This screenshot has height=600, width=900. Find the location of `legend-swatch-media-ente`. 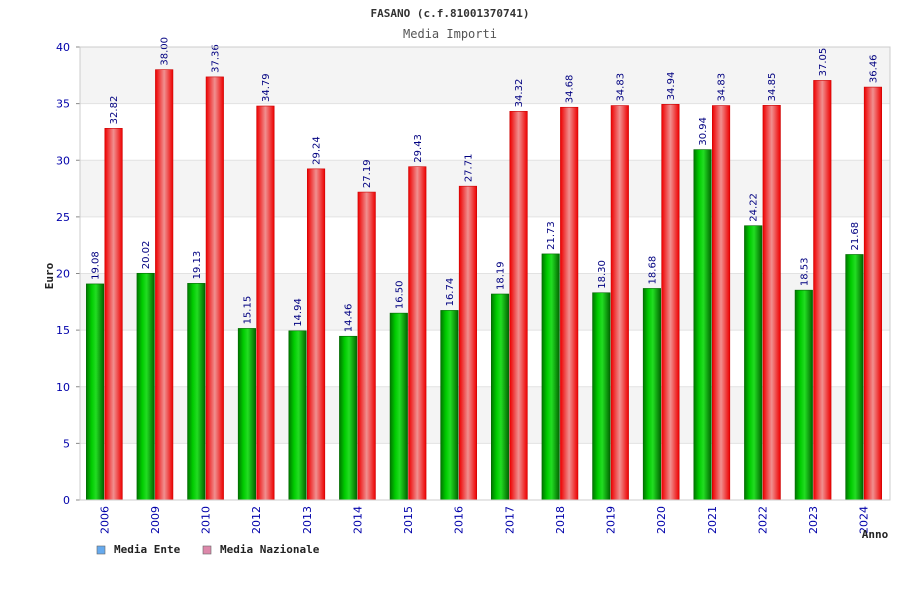

legend-swatch-media-ente is located at coordinates (101, 550).